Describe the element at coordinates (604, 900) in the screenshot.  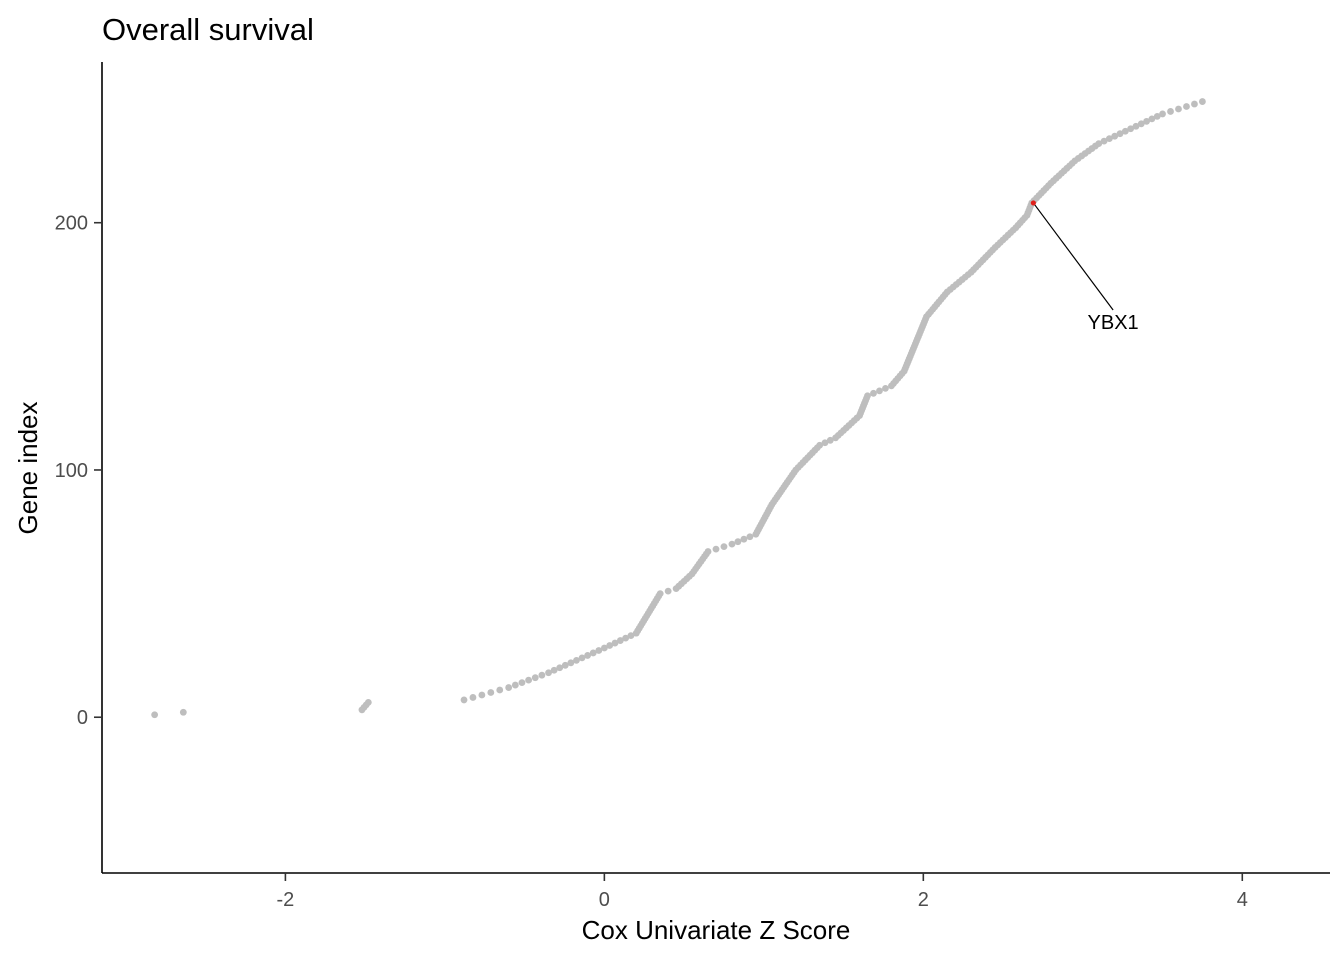
I see `x-tick-label: 0` at that location.